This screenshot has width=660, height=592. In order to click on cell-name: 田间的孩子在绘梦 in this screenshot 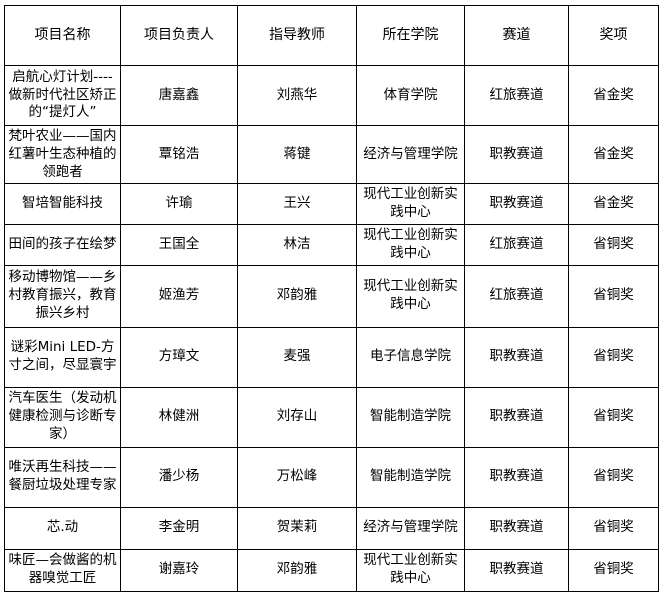, I will do `click(62, 245)`.